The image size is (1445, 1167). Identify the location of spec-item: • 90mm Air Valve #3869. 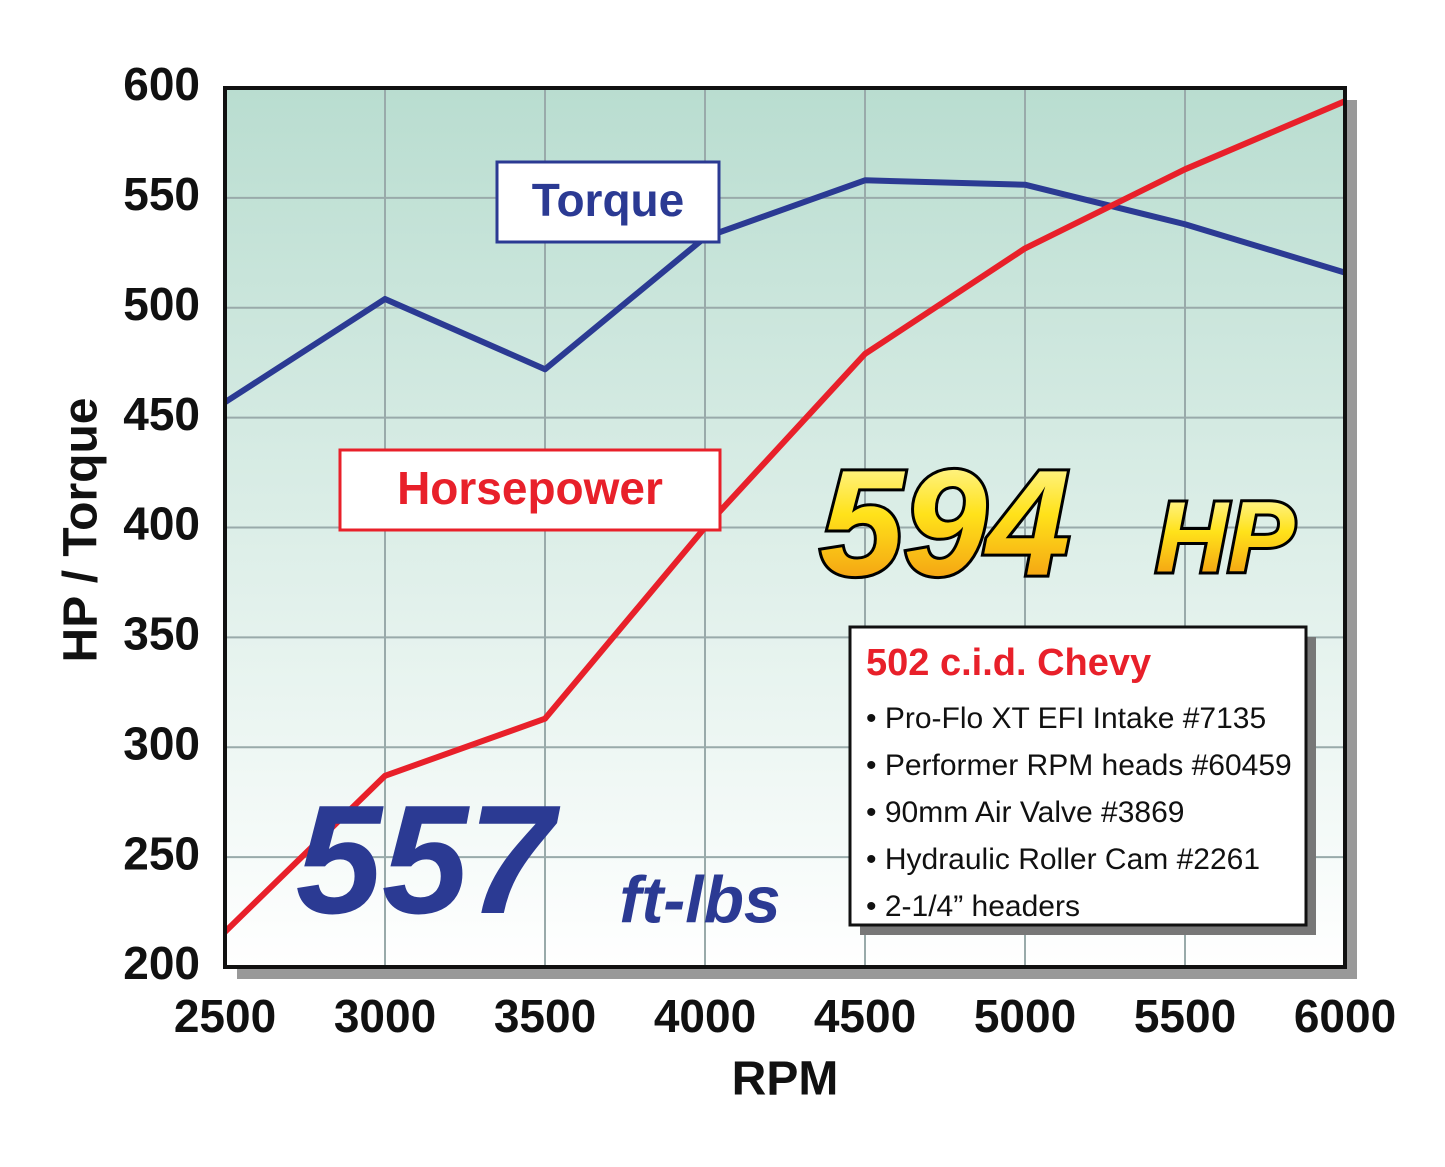
(1025, 812).